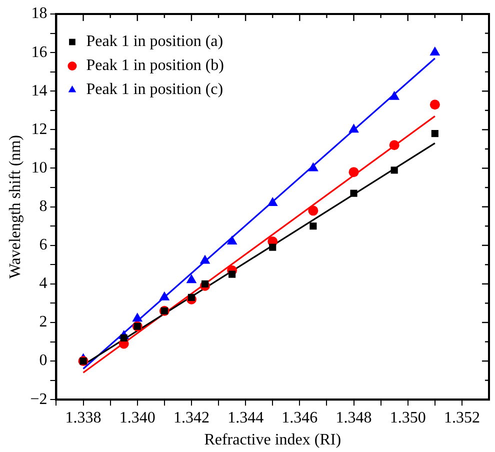 The height and width of the screenshot is (452, 495). I want to click on y-tick-label: 12, so click(39, 129).